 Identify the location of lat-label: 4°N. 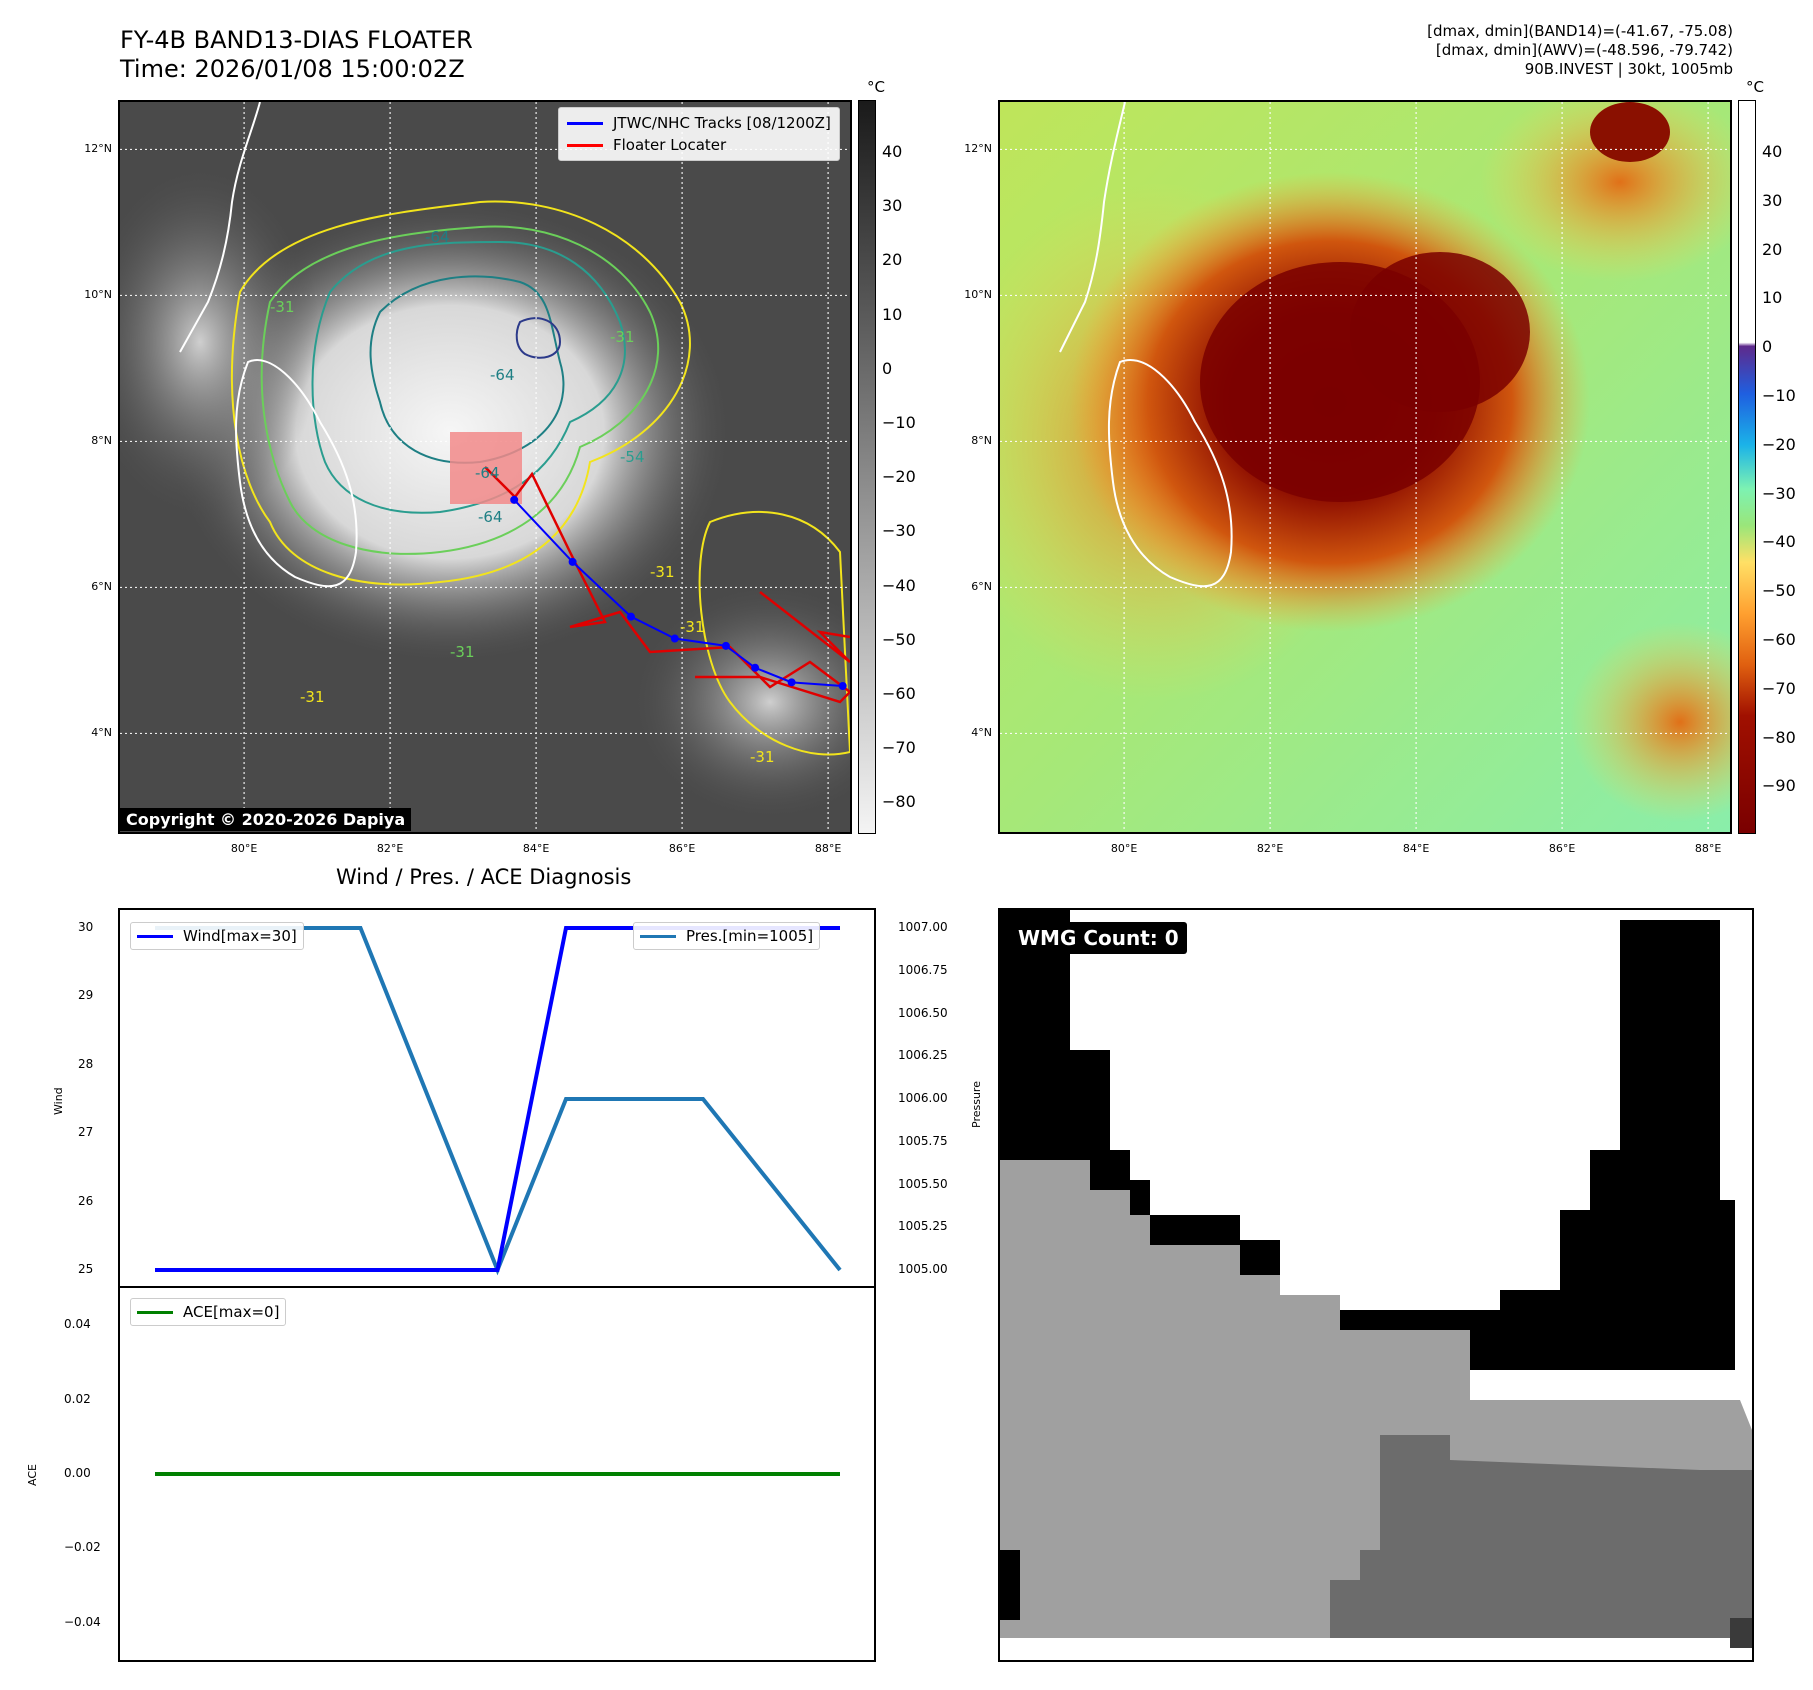
(981, 733).